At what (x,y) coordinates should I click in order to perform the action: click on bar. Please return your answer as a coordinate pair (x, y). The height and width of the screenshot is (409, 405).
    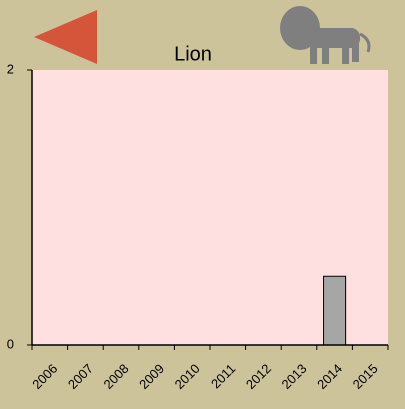
    Looking at the image, I should click on (335, 310).